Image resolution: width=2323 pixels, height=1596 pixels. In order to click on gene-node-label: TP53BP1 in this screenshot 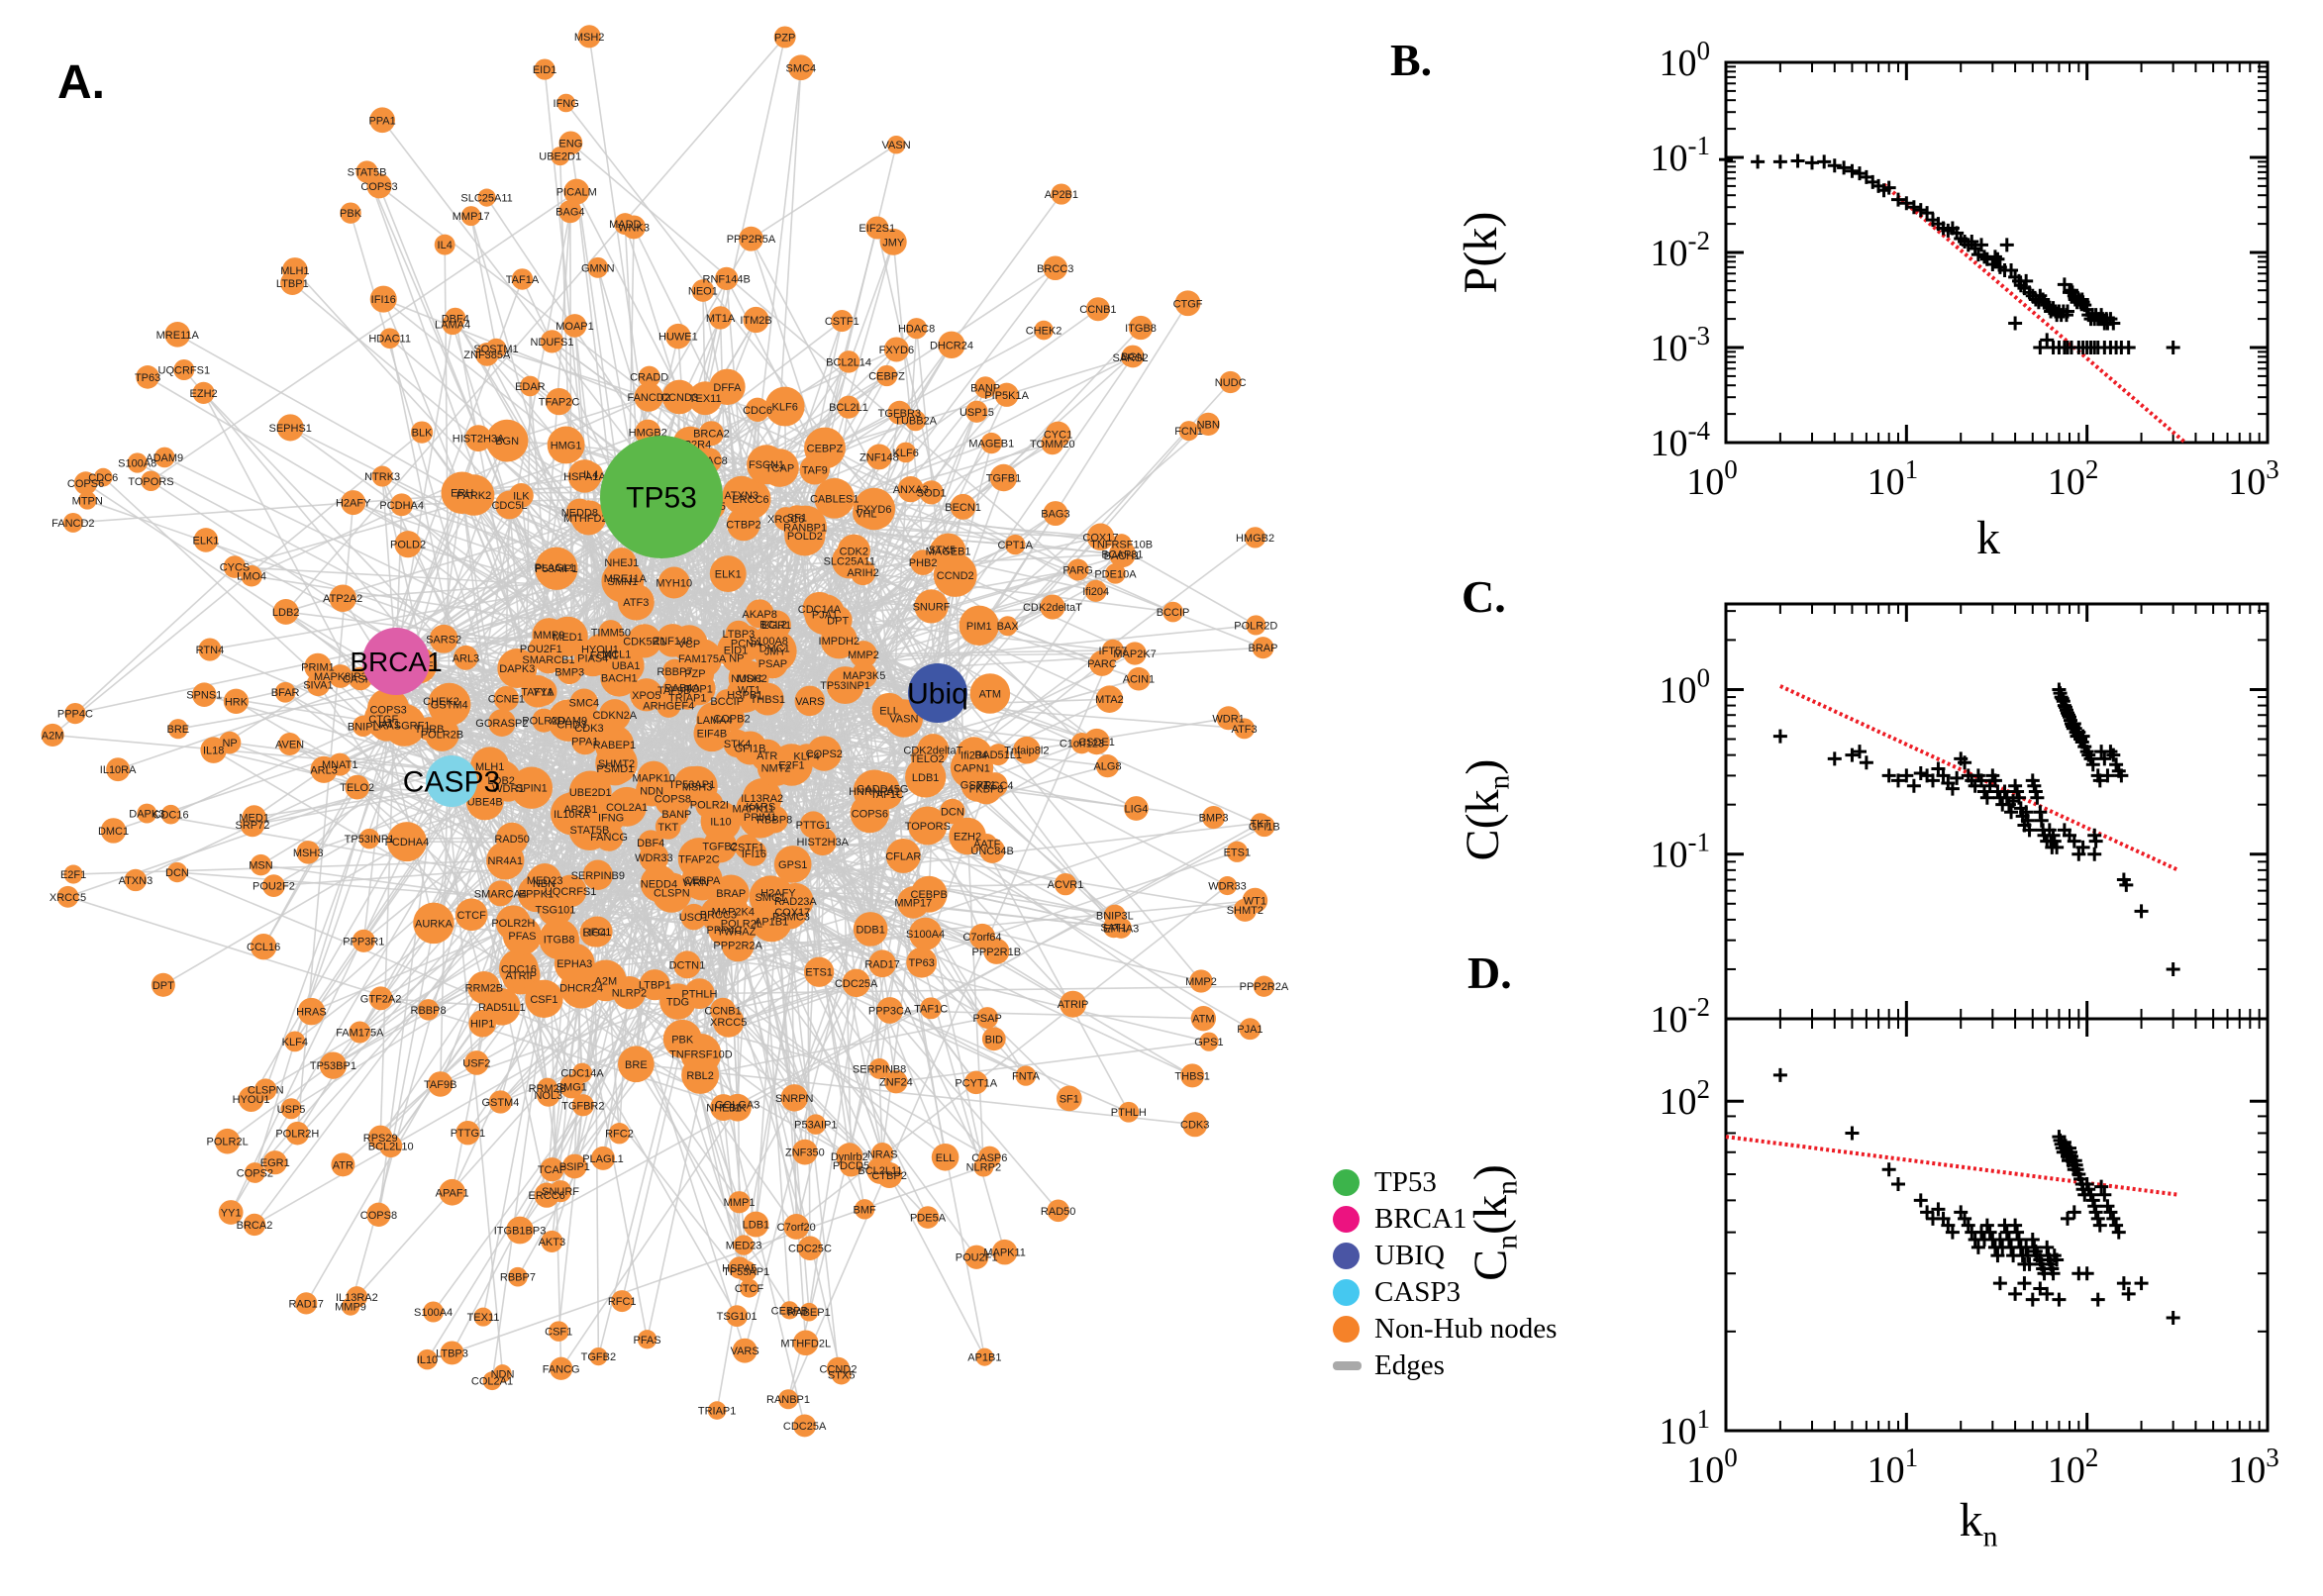, I will do `click(333, 1066)`.